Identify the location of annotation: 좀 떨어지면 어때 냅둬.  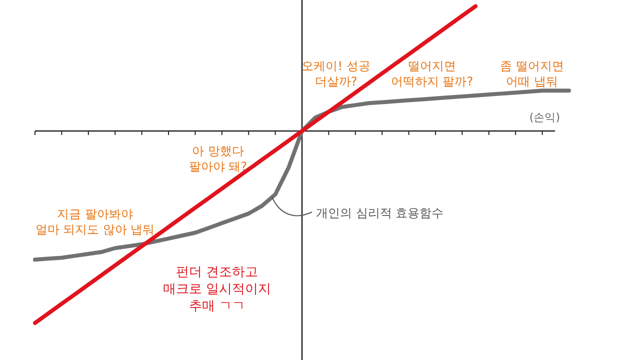
(532, 74).